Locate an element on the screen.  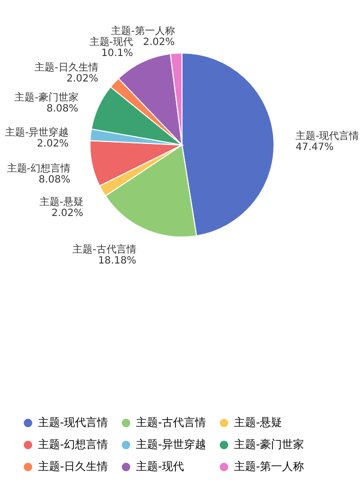
legend-label: 主题-异世穿越 is located at coordinates (171, 444).